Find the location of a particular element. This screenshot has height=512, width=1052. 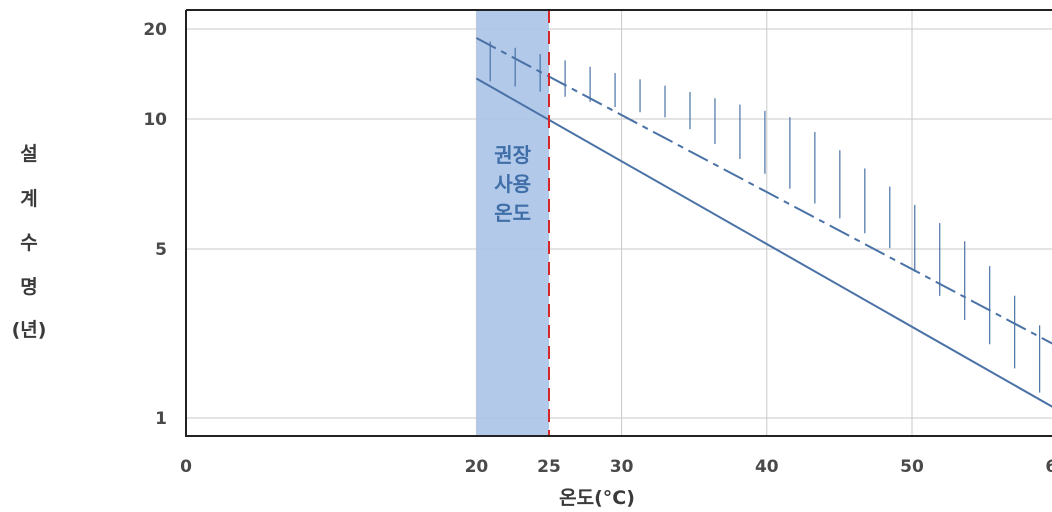

band-label-line: 온도 is located at coordinates (512, 213).